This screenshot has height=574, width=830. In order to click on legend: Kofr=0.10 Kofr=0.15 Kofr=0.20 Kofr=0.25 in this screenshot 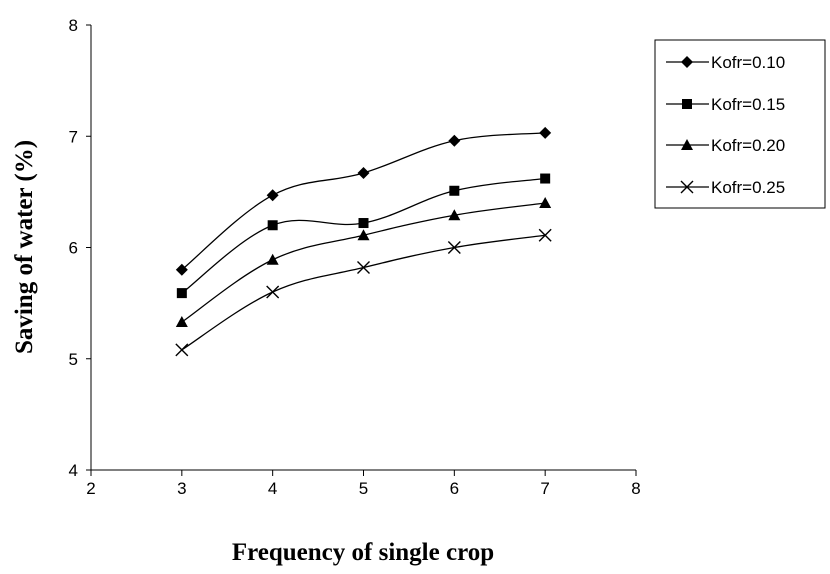, I will do `click(740, 124)`.